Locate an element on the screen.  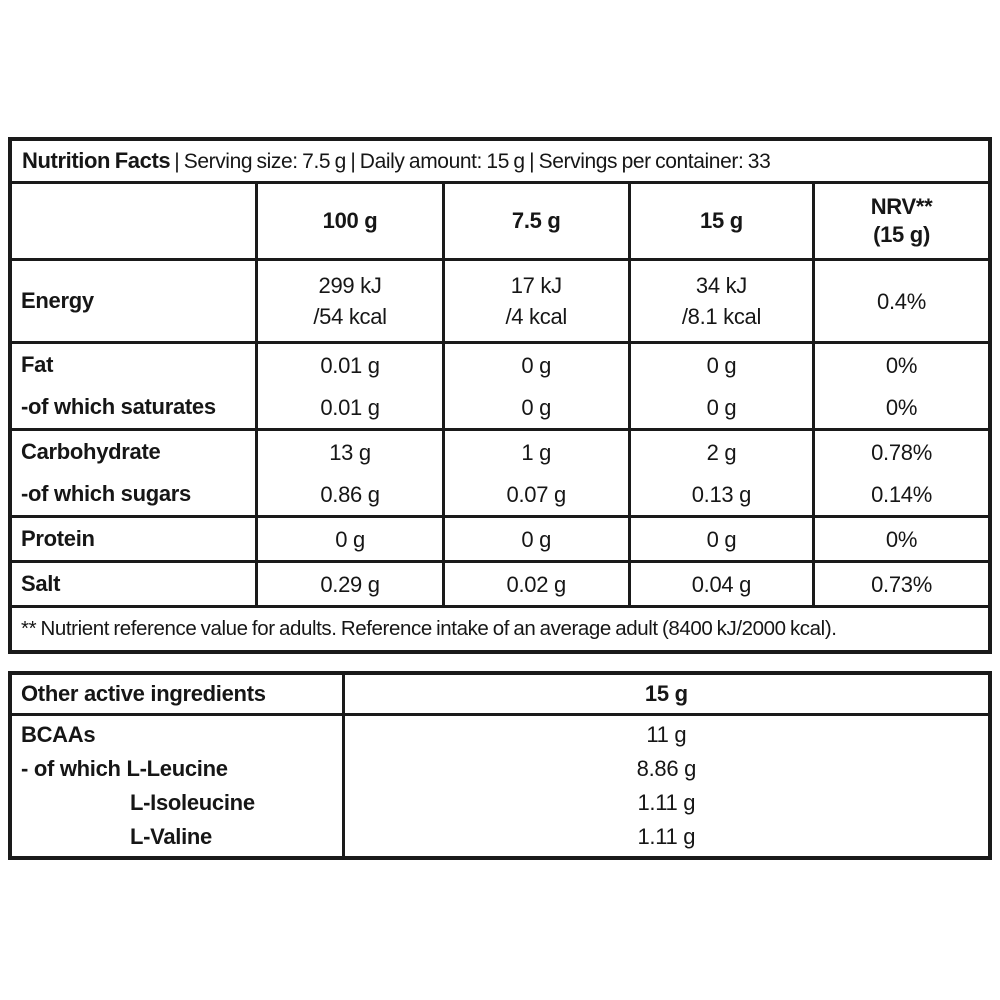
row-label-fat: Fat is located at coordinates (37, 364).